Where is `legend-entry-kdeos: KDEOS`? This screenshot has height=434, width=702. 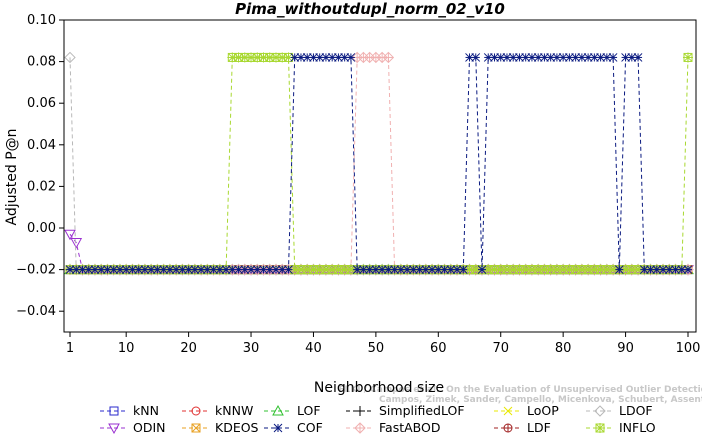 legend-entry-kdeos: KDEOS is located at coordinates (220, 427).